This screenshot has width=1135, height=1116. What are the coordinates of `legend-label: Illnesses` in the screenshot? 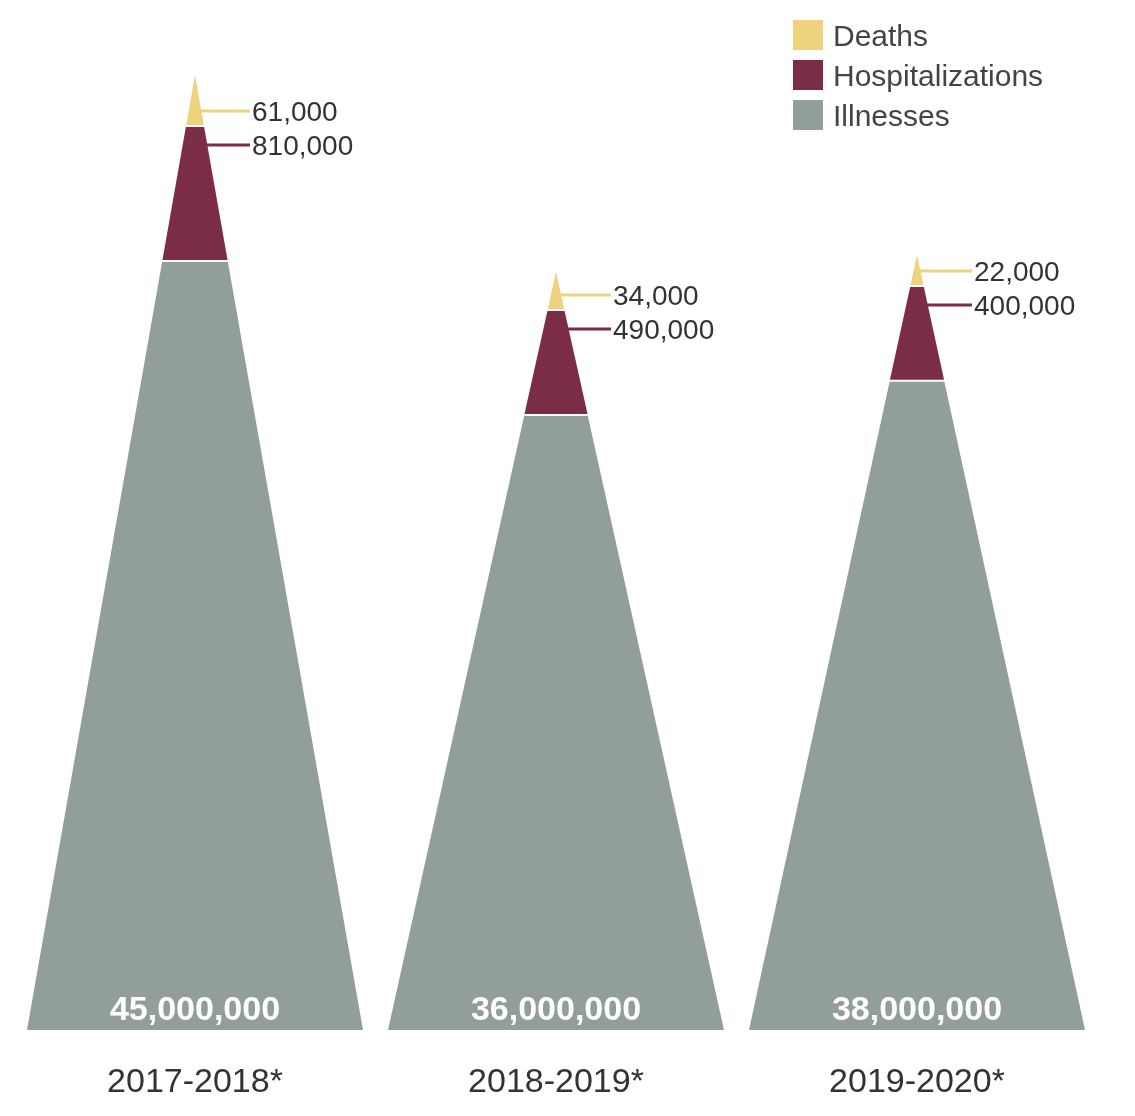 It's located at (891, 115).